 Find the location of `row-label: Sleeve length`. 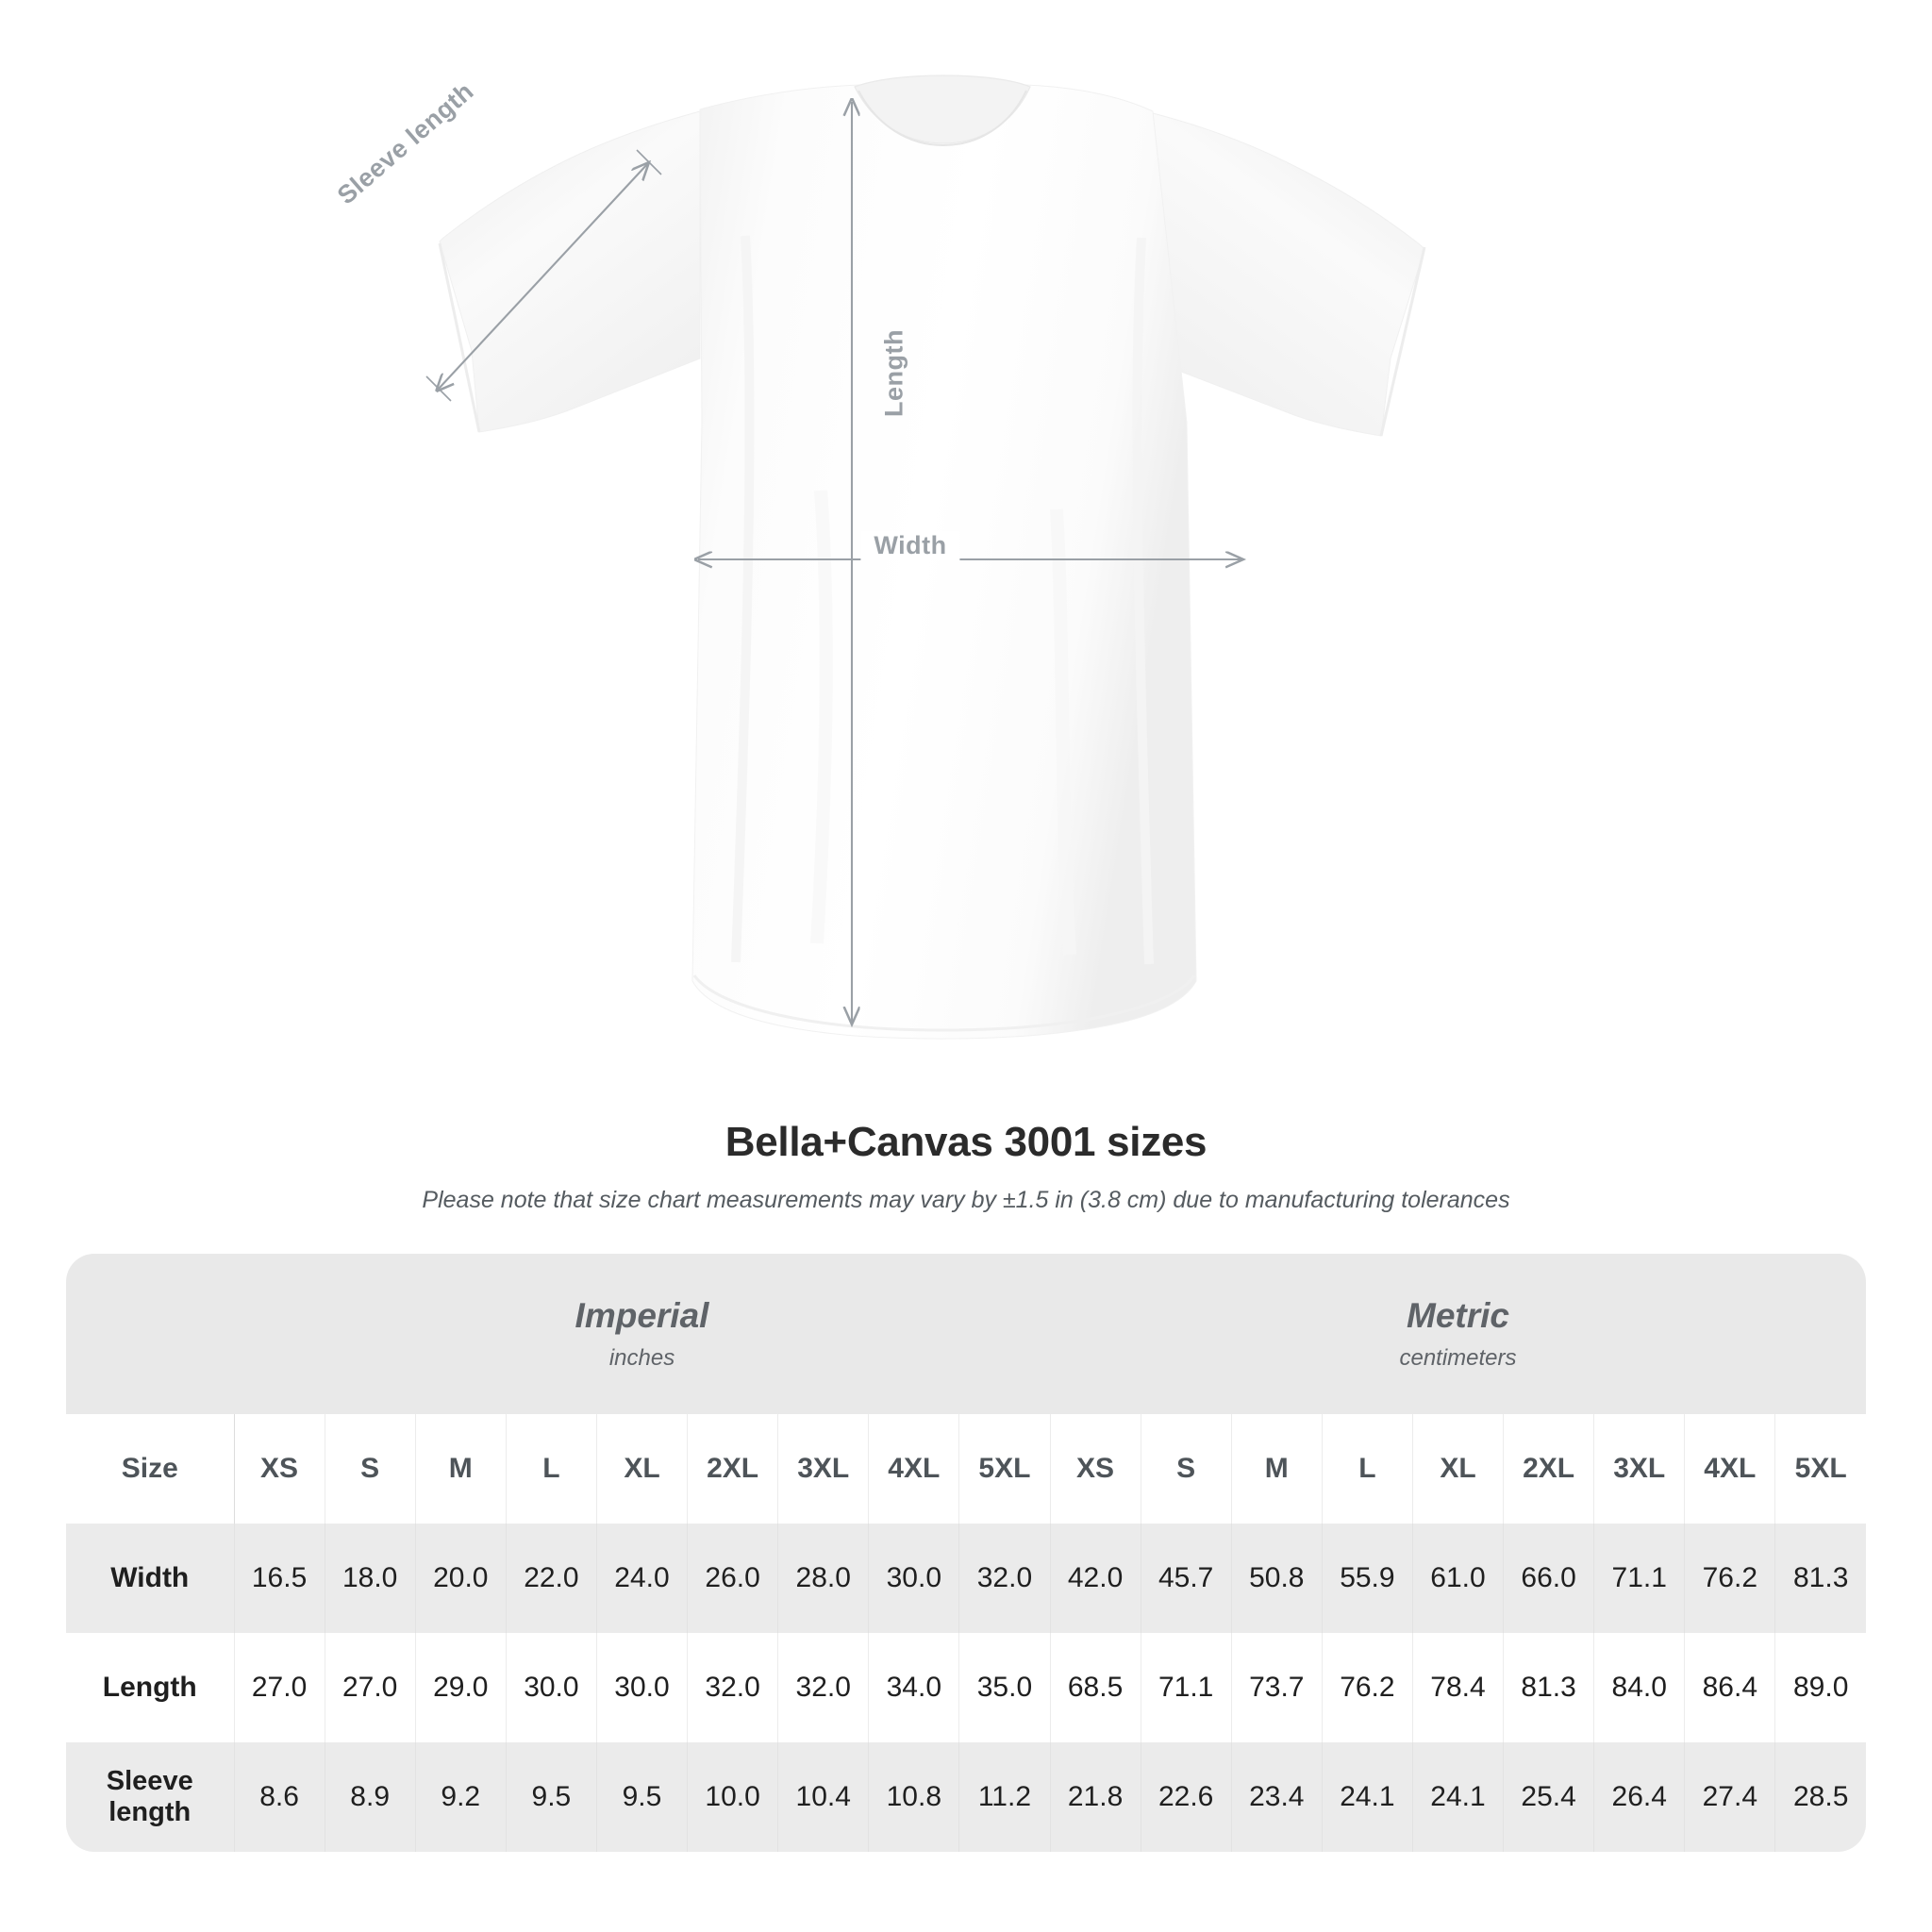

row-label: Sleeve length is located at coordinates (150, 1797).